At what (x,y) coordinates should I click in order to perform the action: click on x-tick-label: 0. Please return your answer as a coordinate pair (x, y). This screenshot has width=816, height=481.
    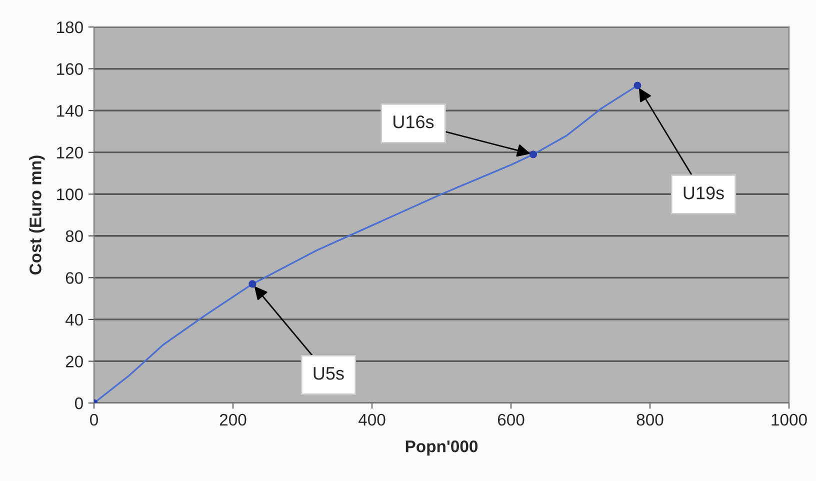
    Looking at the image, I should click on (94, 420).